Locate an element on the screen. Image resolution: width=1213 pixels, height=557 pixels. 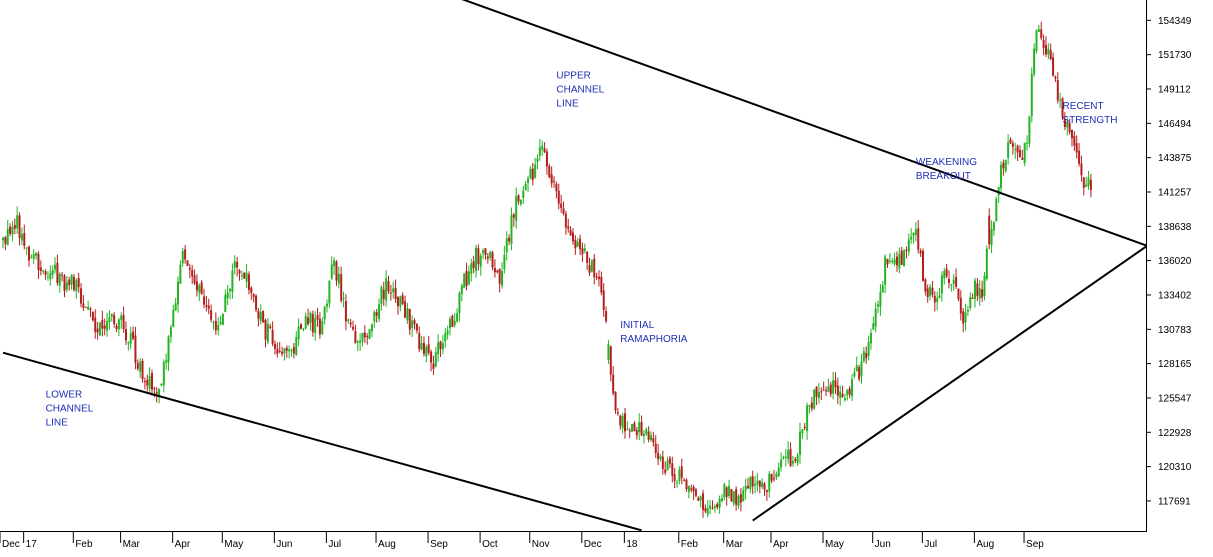
x-tick-label: Dec is located at coordinates (593, 544).